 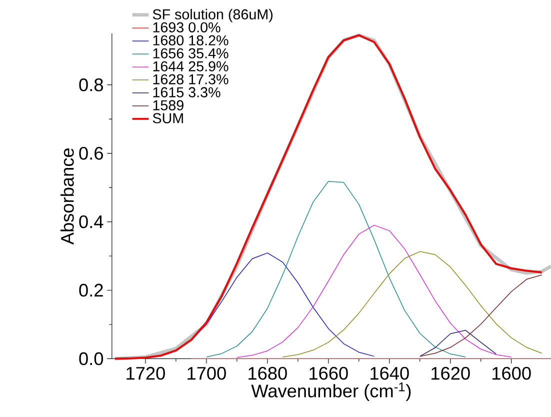 What do you see at coordinates (190, 66) in the screenshot?
I see `legend-label: 1644 25.9%` at bounding box center [190, 66].